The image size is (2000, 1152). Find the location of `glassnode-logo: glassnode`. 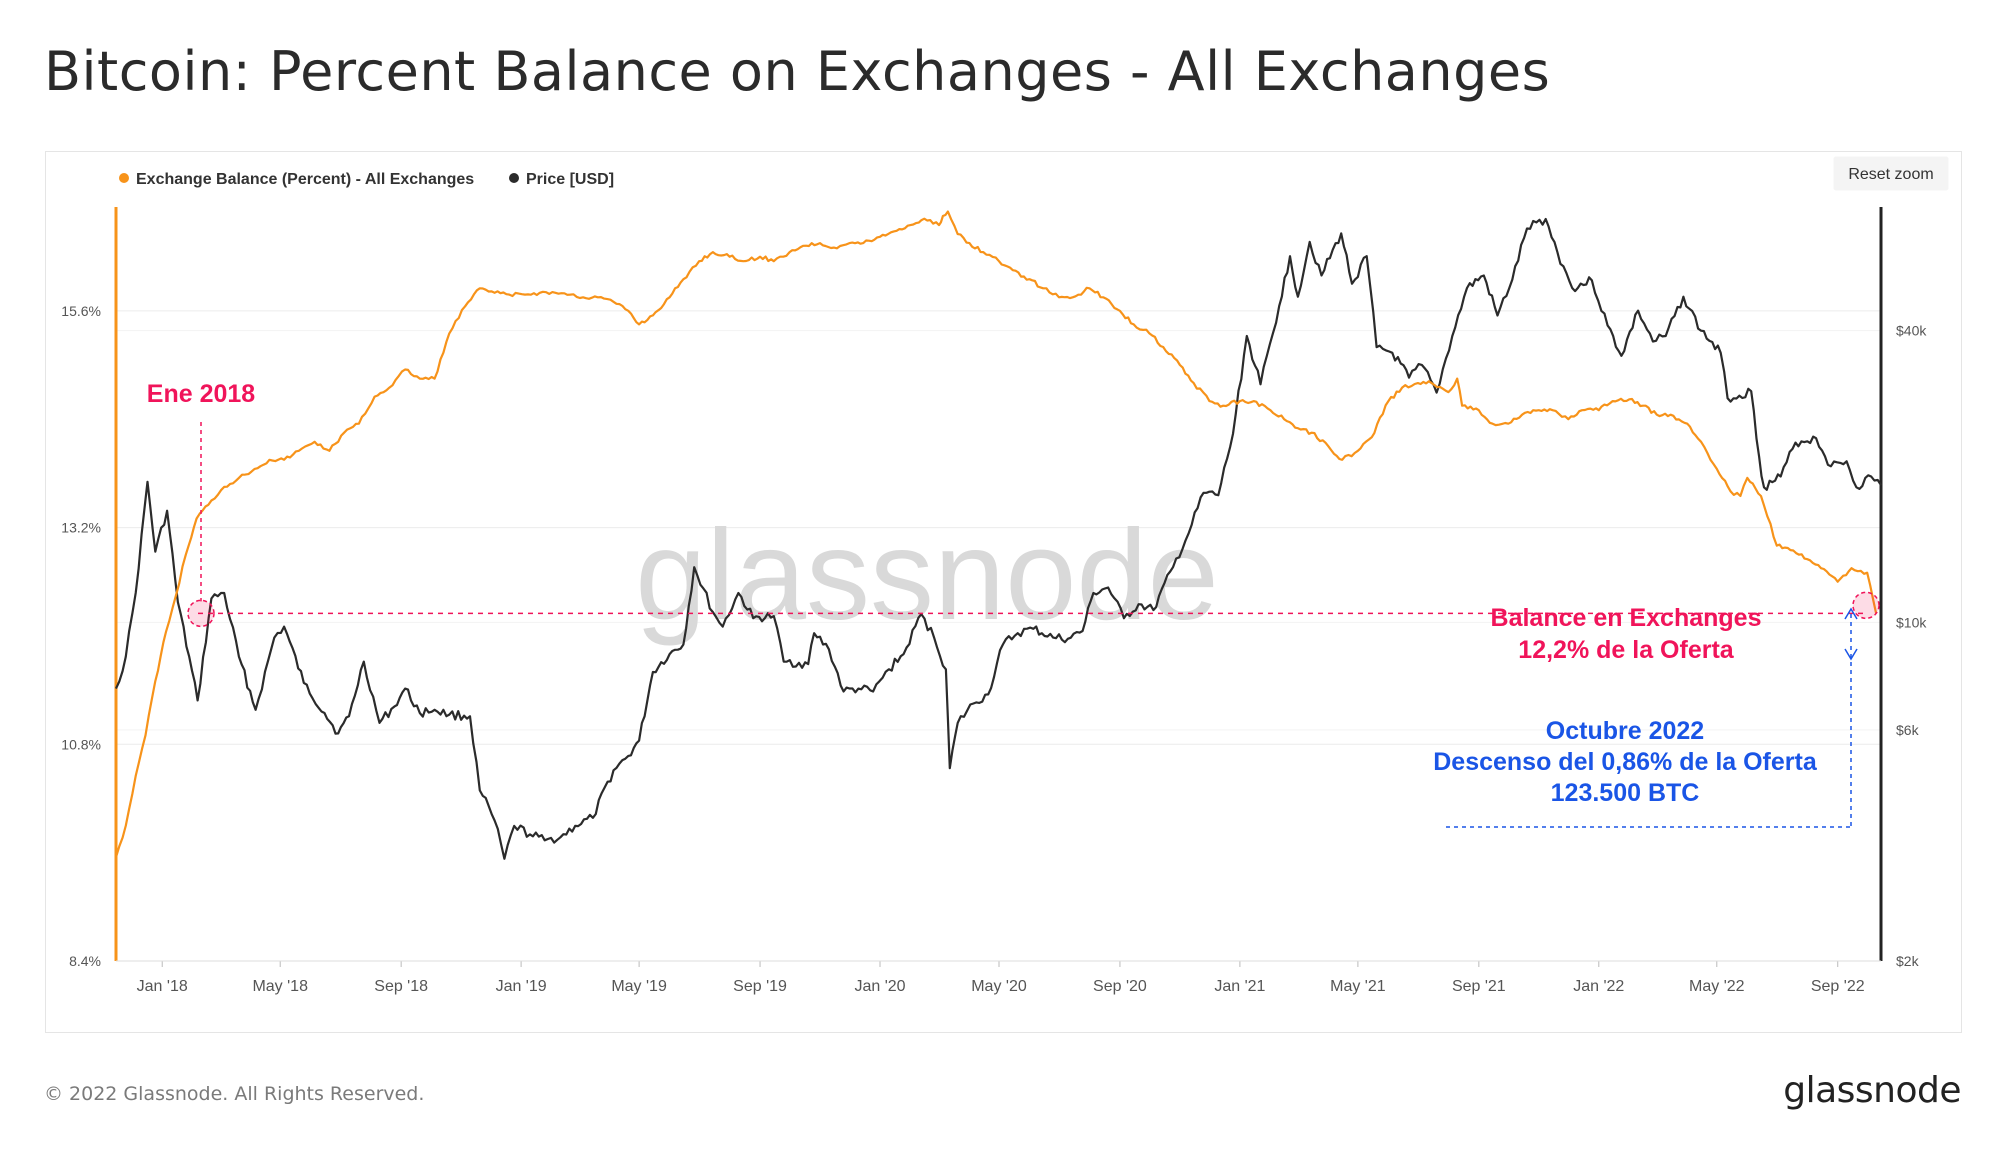

glassnode-logo: glassnode is located at coordinates (1872, 1090).